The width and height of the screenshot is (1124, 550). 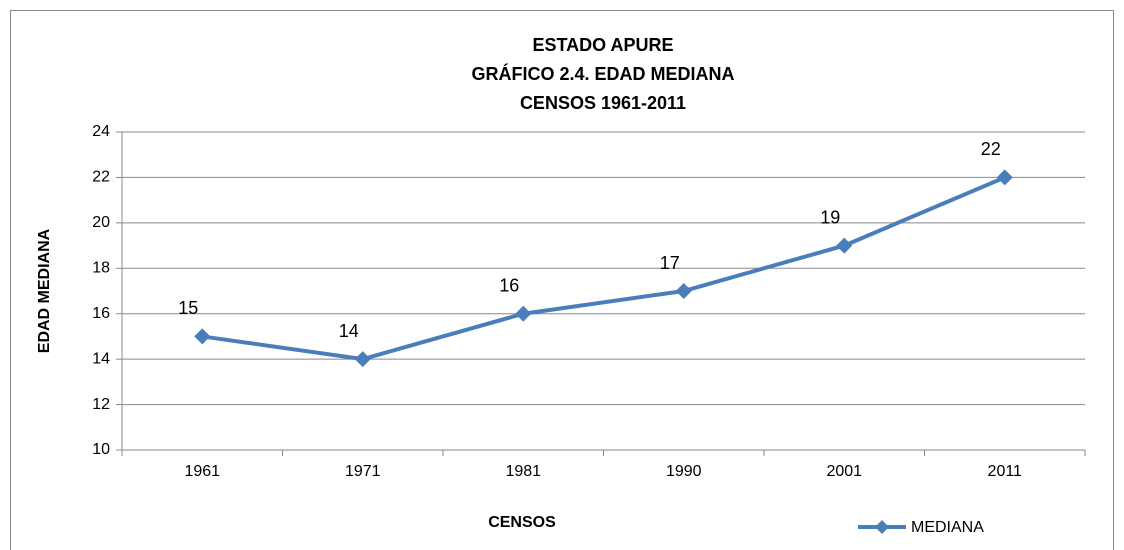 What do you see at coordinates (830, 217) in the screenshot?
I see `data-label: 19` at bounding box center [830, 217].